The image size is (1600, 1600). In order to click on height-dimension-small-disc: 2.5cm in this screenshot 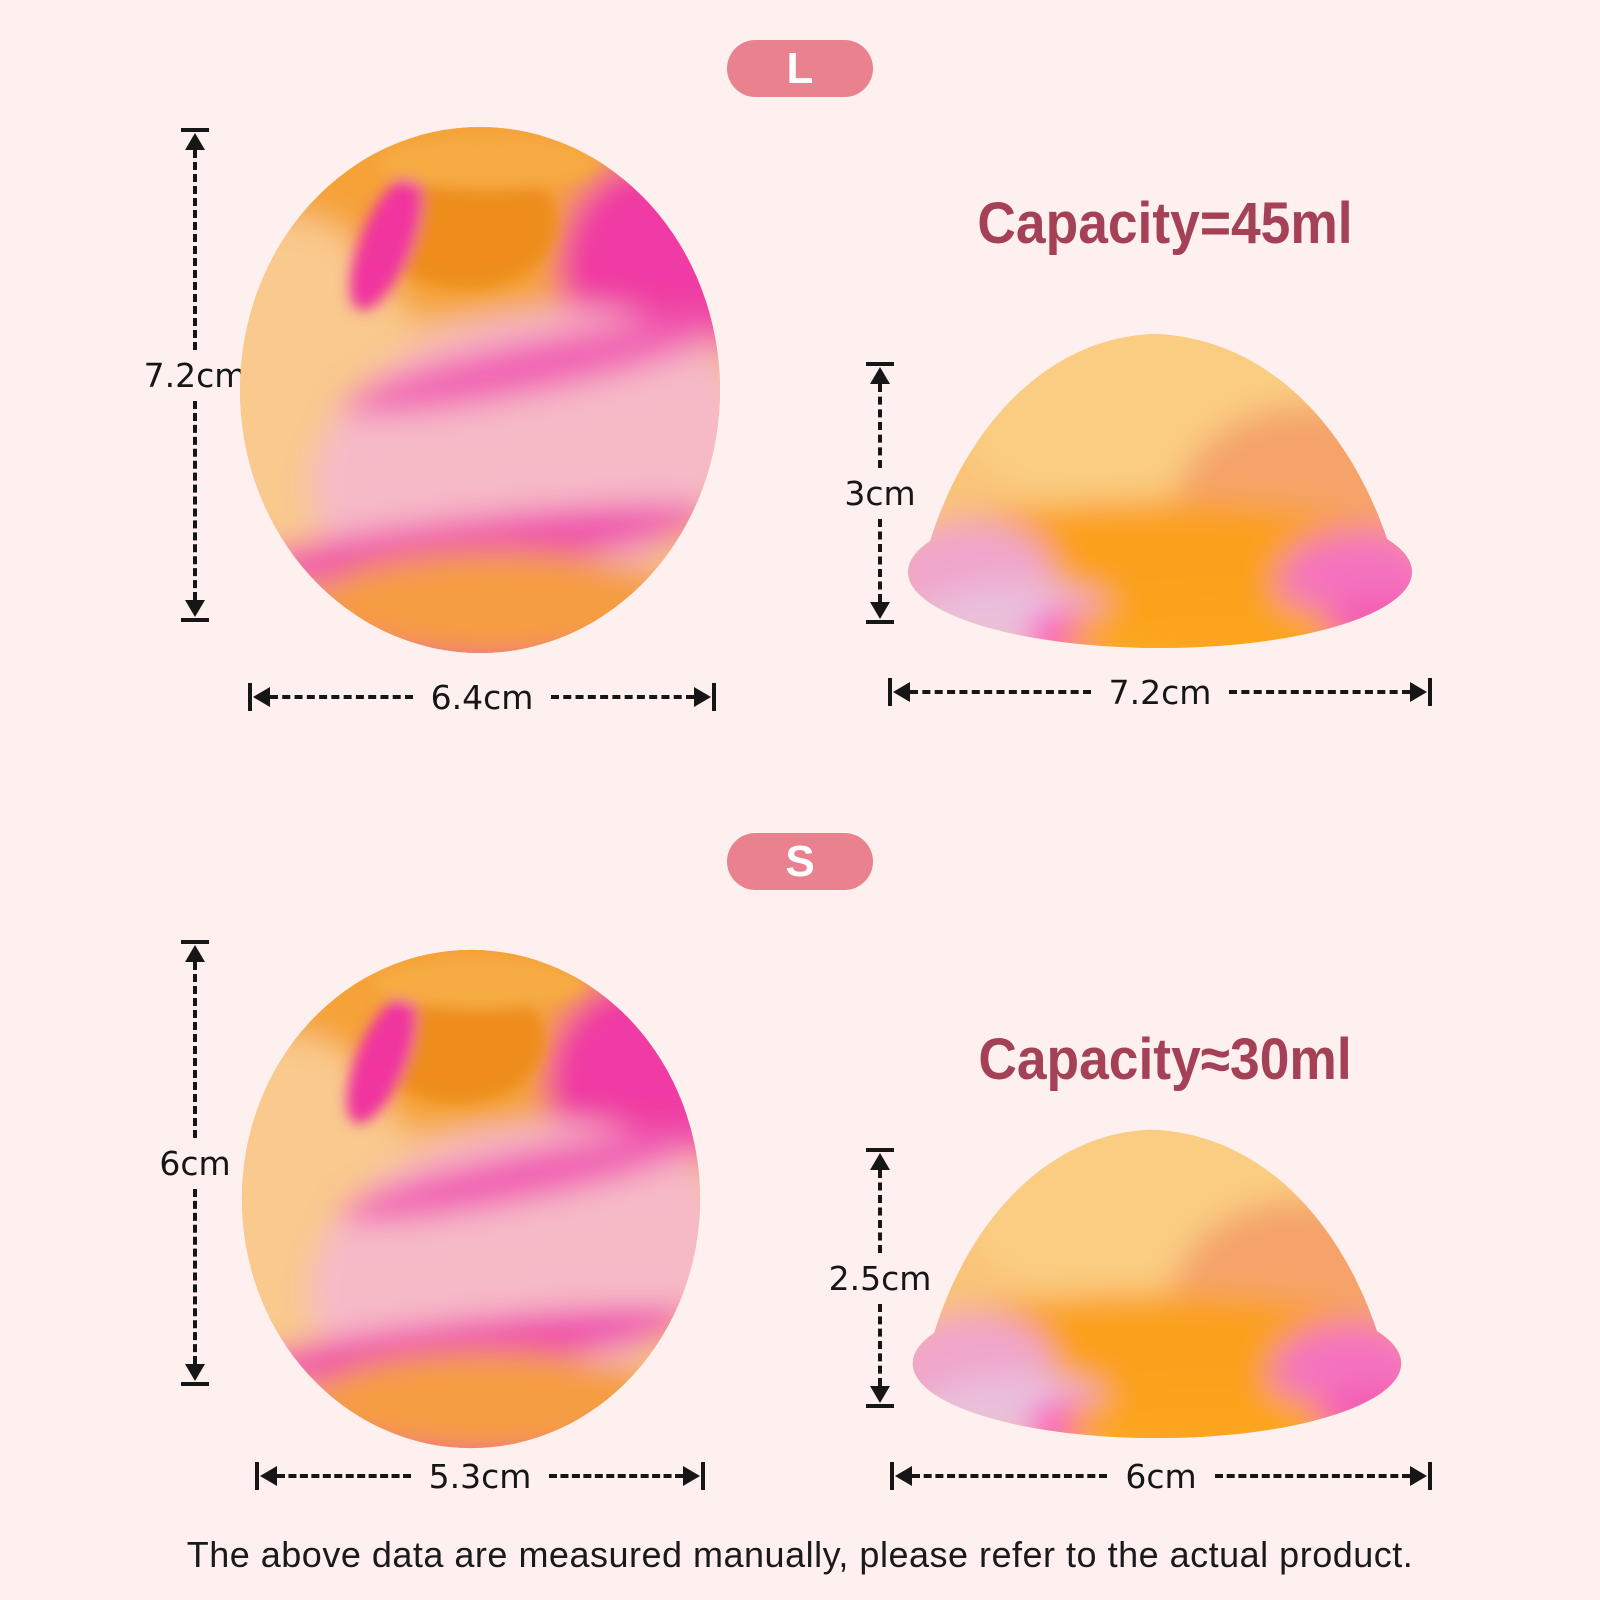, I will do `click(880, 1278)`.